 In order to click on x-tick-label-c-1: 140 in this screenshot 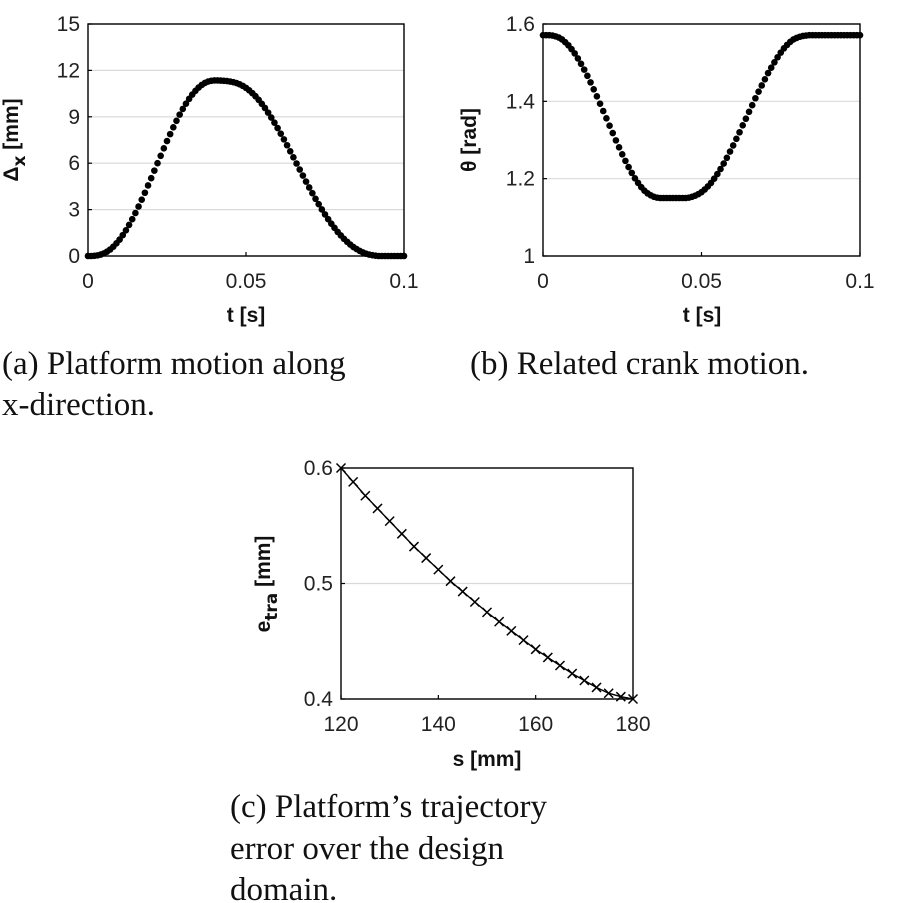, I will do `click(438, 724)`.